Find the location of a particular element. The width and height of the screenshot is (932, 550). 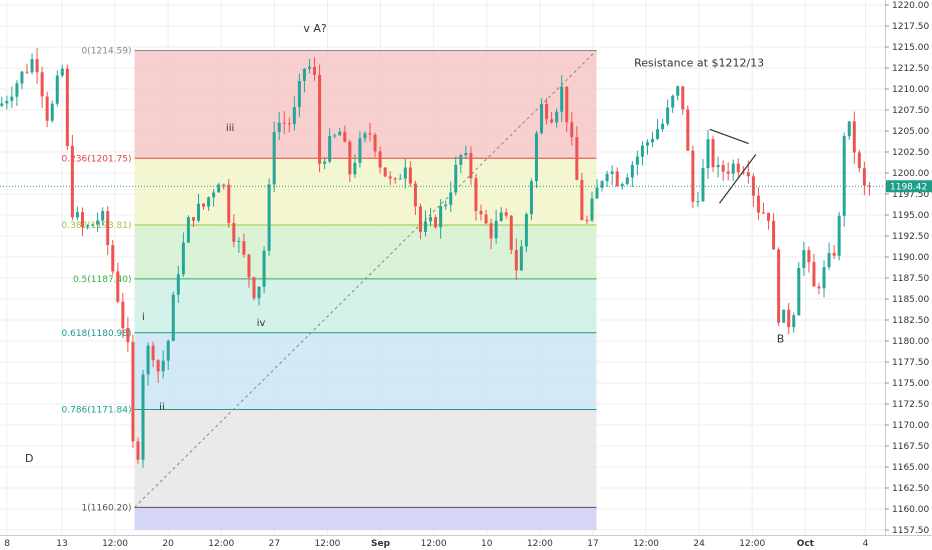

x-tick-label: 20 is located at coordinates (168, 544).